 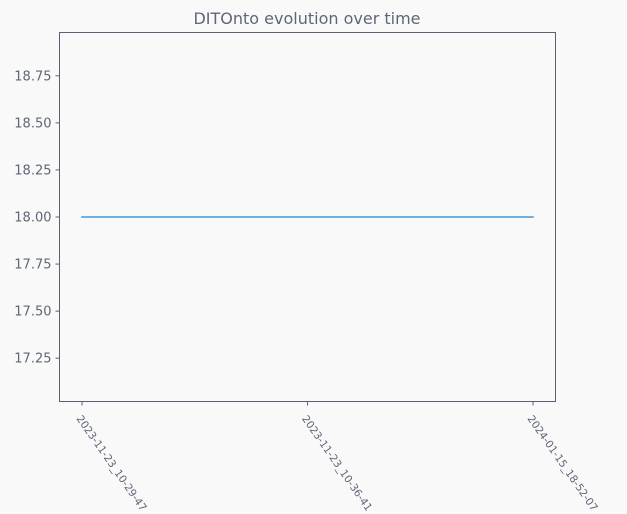 I want to click on y-tick-label: 17.50, so click(x=32, y=312).